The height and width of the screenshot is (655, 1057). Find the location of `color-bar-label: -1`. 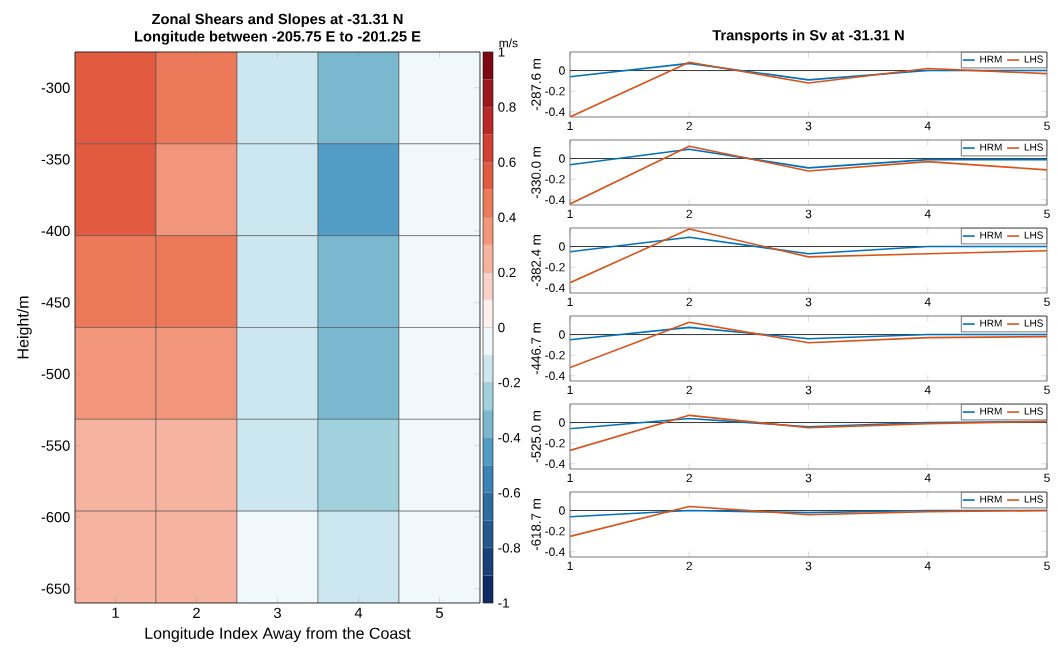

color-bar-label: -1 is located at coordinates (503, 603).